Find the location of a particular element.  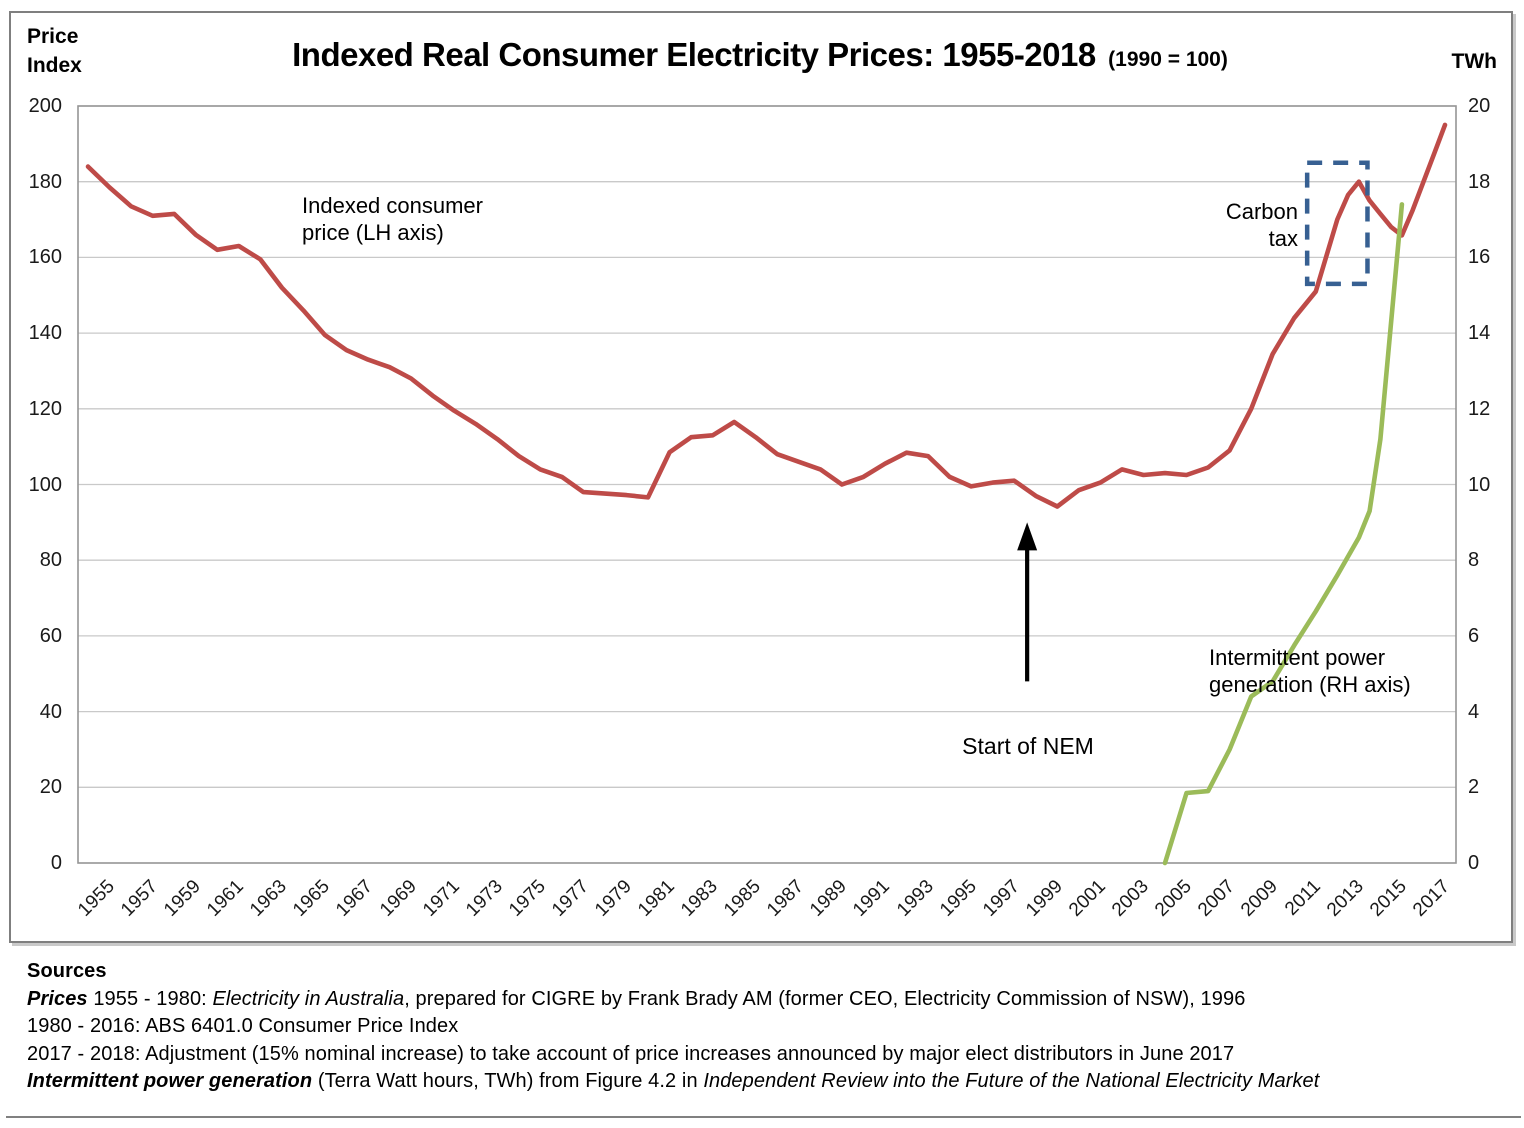

source-text-run: Prices is located at coordinates (57, 998).